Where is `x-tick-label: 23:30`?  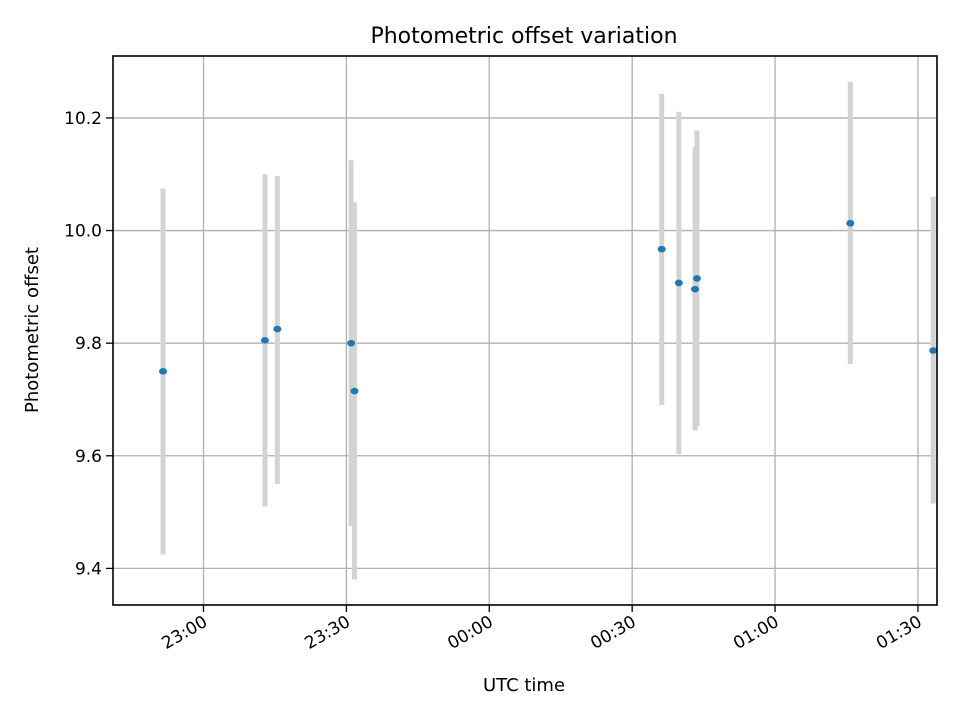
x-tick-label: 23:30 is located at coordinates (327, 633).